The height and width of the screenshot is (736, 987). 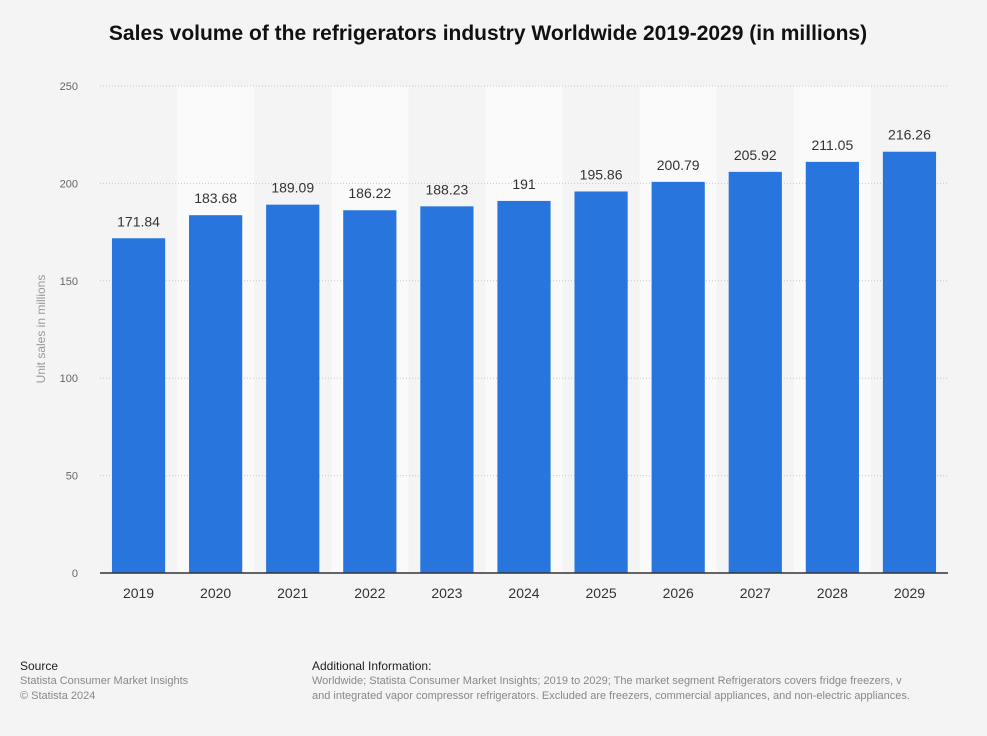 What do you see at coordinates (369, 593) in the screenshot?
I see `x-tick-label: 2022` at bounding box center [369, 593].